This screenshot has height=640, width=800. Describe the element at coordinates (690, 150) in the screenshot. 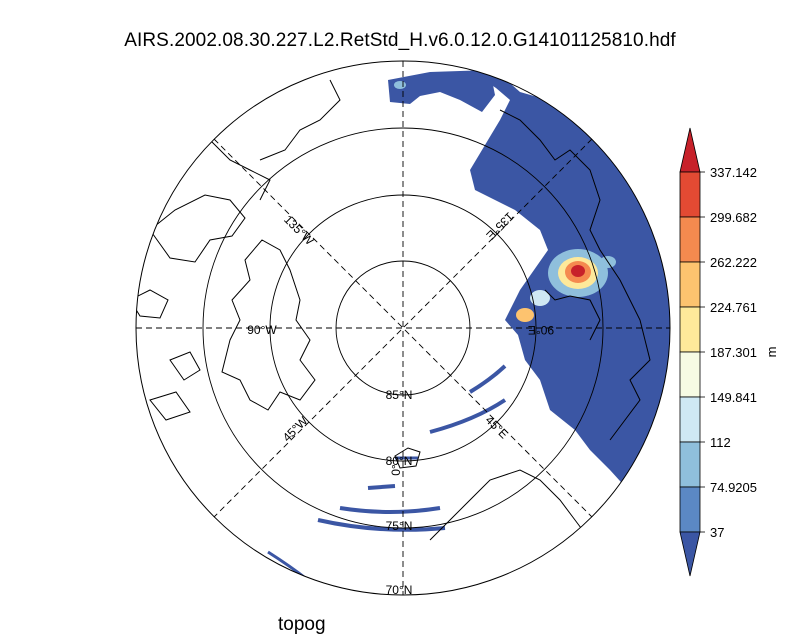

I see `colorbar-top-triangle` at that location.